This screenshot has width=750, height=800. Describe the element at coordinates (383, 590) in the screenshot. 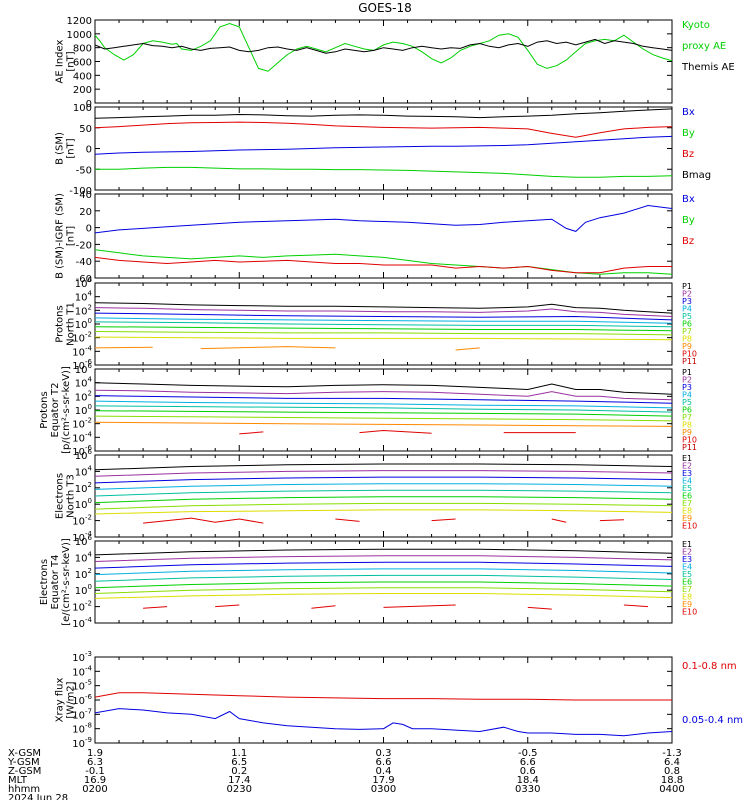

I see `series-line-e7` at that location.